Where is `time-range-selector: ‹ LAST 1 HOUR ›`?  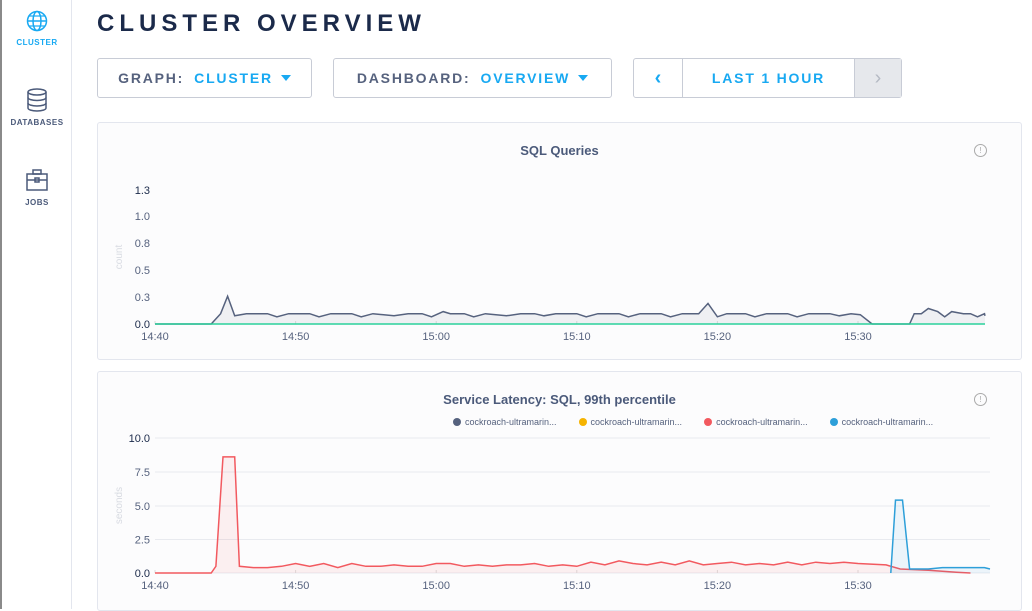
time-range-selector: ‹ LAST 1 HOUR › is located at coordinates (767, 78).